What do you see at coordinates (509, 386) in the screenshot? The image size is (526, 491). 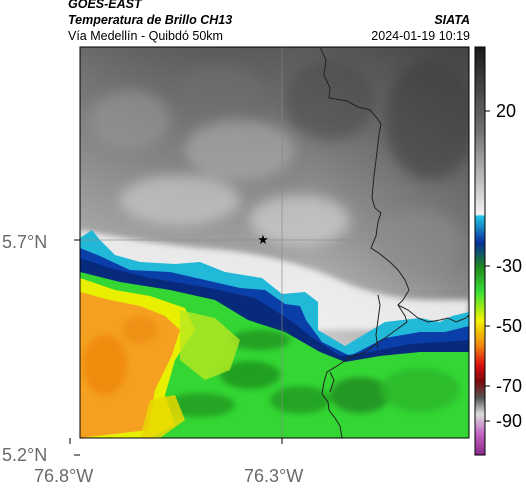 I see `colorbar-tick-minus-70: -70` at bounding box center [509, 386].